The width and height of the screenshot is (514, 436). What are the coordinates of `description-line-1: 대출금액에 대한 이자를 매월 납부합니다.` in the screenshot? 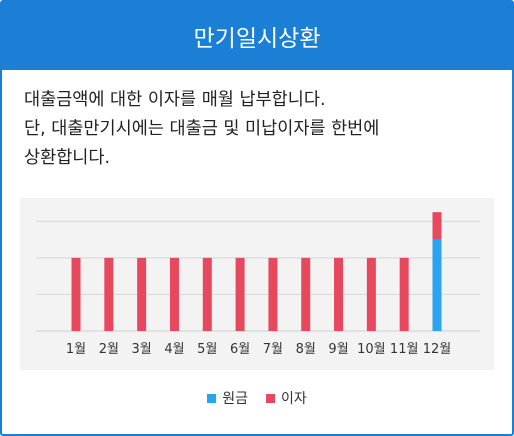 It's located at (175, 100).